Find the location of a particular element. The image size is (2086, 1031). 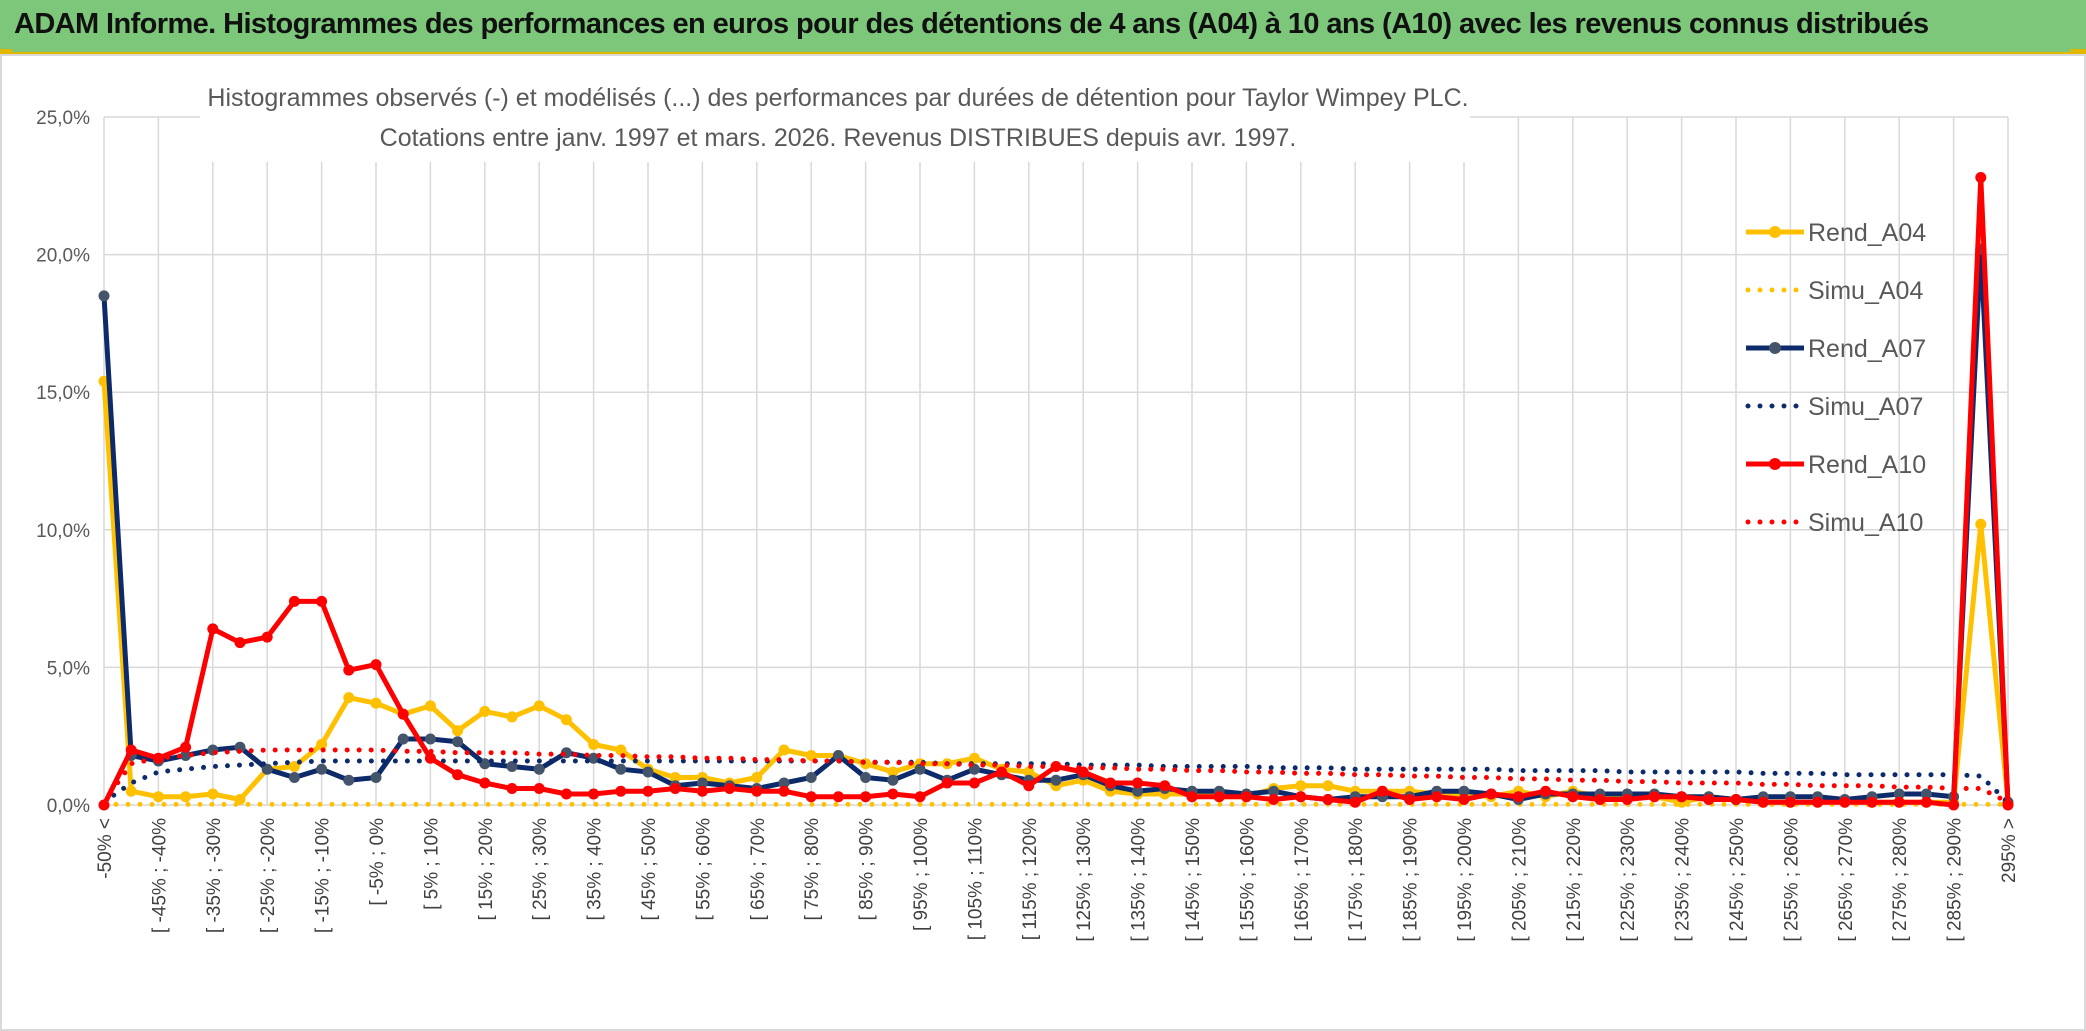

legend-item-simu_a07: Simu_A07 is located at coordinates (1834, 407).